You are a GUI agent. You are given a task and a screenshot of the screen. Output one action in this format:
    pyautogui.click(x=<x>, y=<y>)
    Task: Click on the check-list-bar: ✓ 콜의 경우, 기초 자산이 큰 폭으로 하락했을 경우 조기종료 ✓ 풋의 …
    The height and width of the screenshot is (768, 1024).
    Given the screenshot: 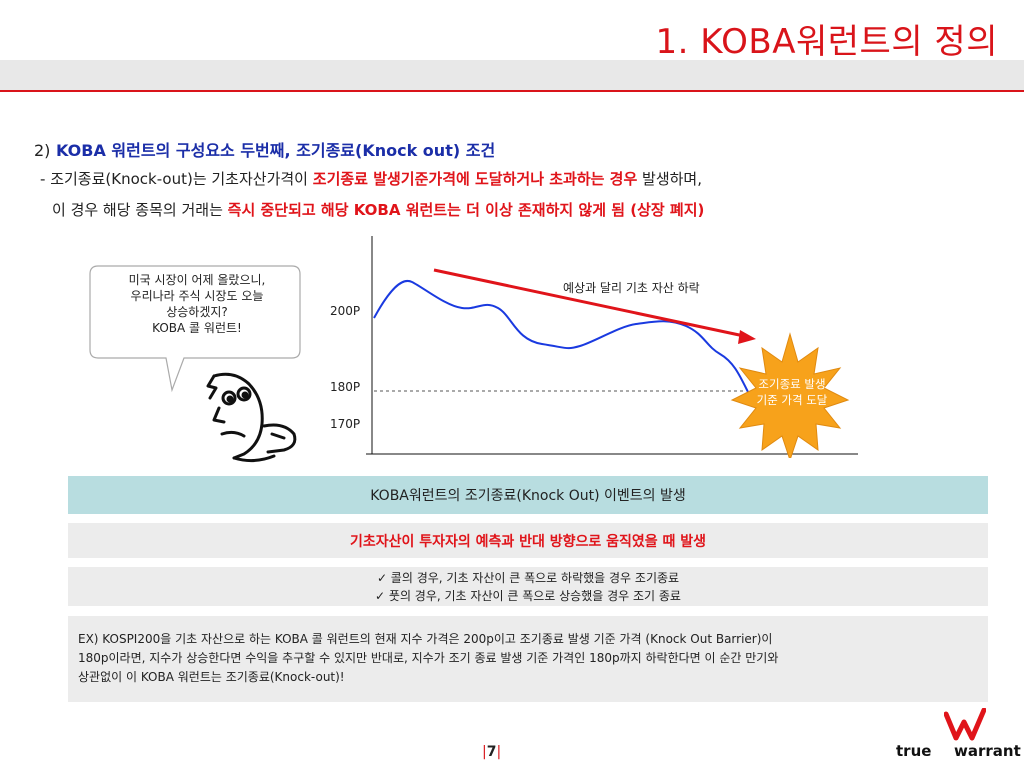 What is the action you would take?
    pyautogui.click(x=528, y=586)
    